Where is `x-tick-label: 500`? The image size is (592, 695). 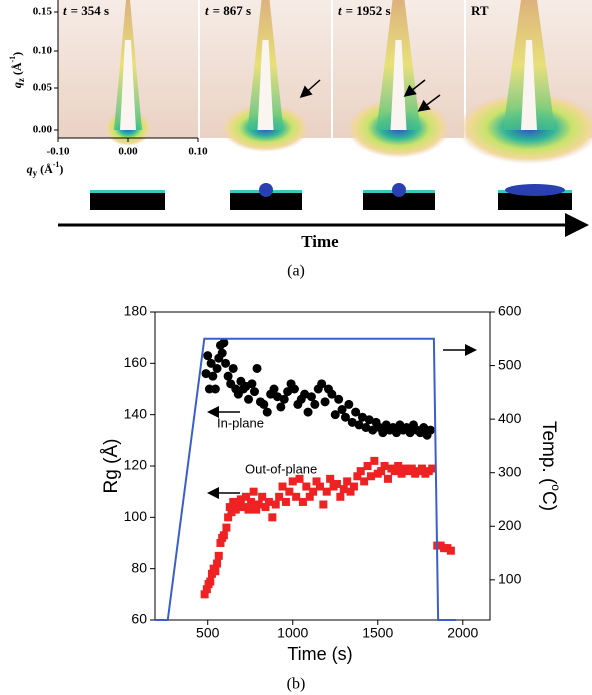 x-tick-label: 500 is located at coordinates (208, 633).